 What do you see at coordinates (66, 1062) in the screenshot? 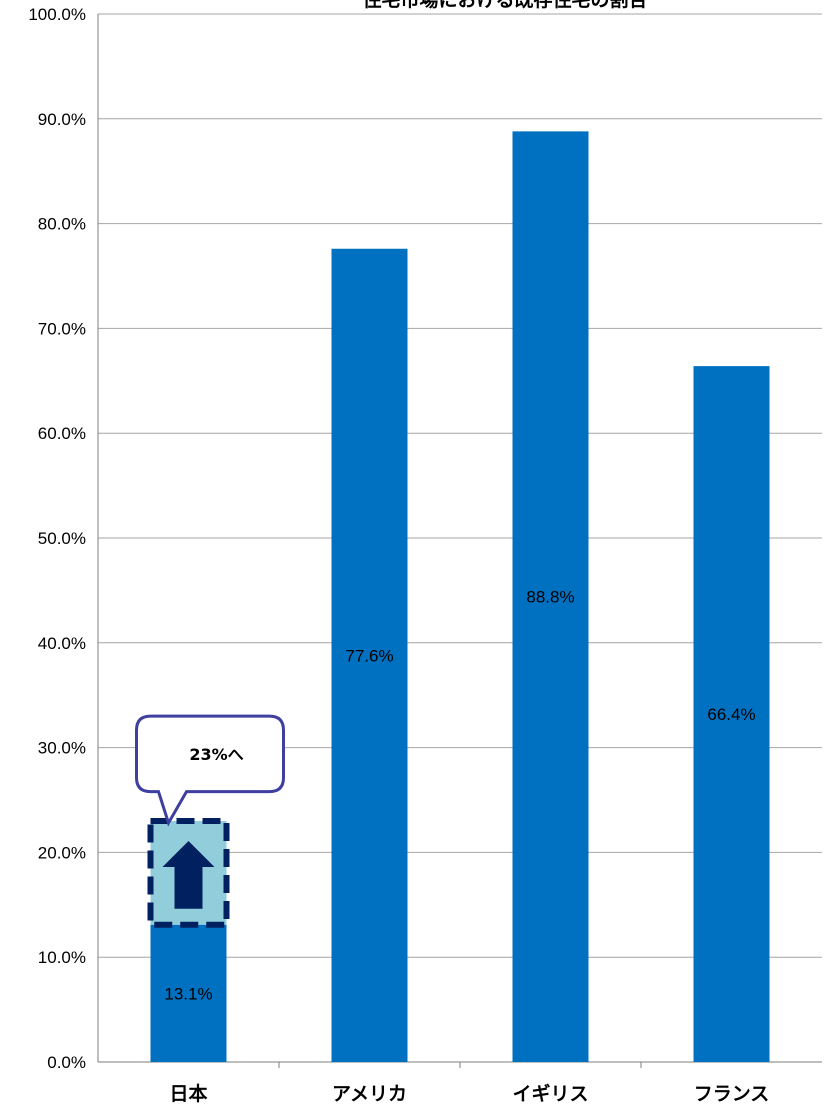
I see `y-tick-label: 0.0%` at bounding box center [66, 1062].